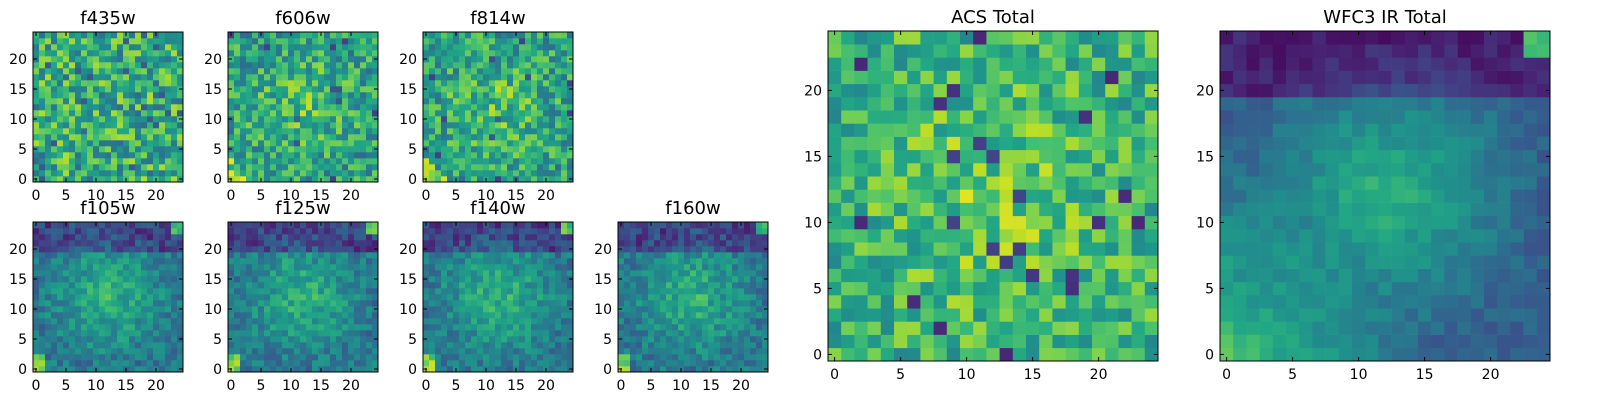 This screenshot has width=1600, height=400. What do you see at coordinates (412, 370) in the screenshot?
I see `y-tick-label: 0` at bounding box center [412, 370].